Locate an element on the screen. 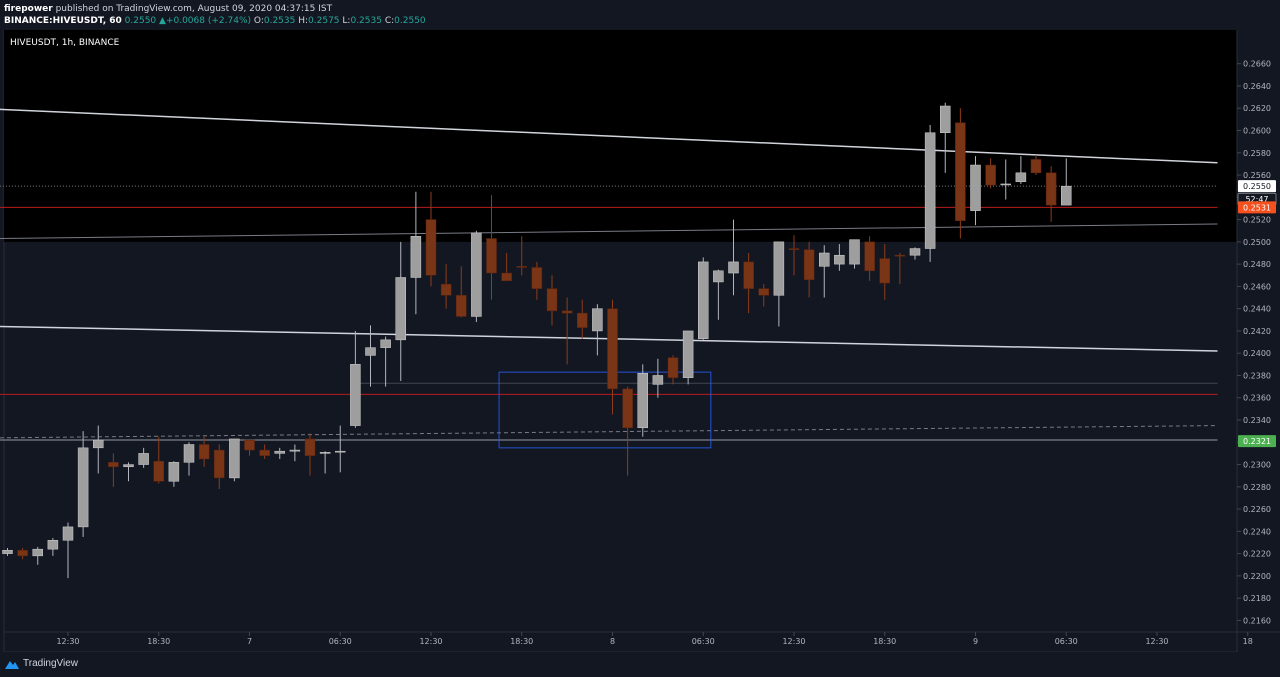  symbol-line: BINANCE:HIVEUSDT, 60 is located at coordinates (63, 21).